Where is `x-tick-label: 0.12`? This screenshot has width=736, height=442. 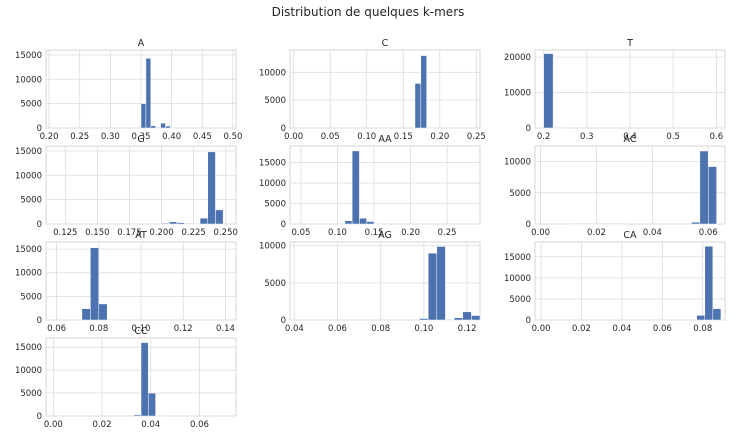 x-tick-label: 0.12 is located at coordinates (183, 329).